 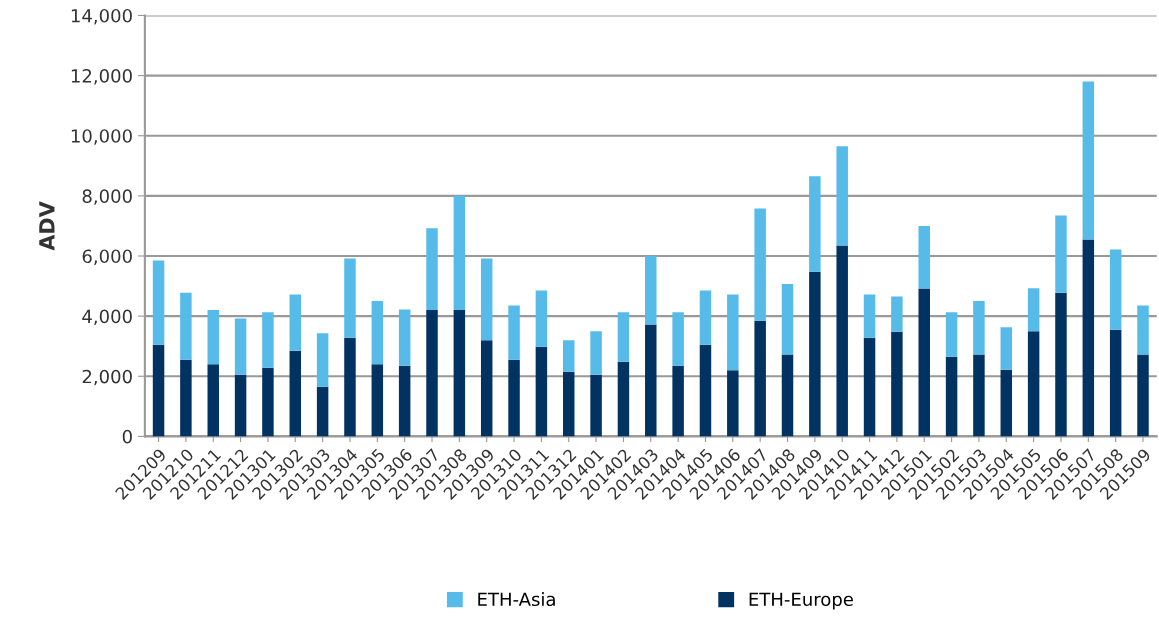 I want to click on y-tick-label: 8,000, so click(x=107, y=197).